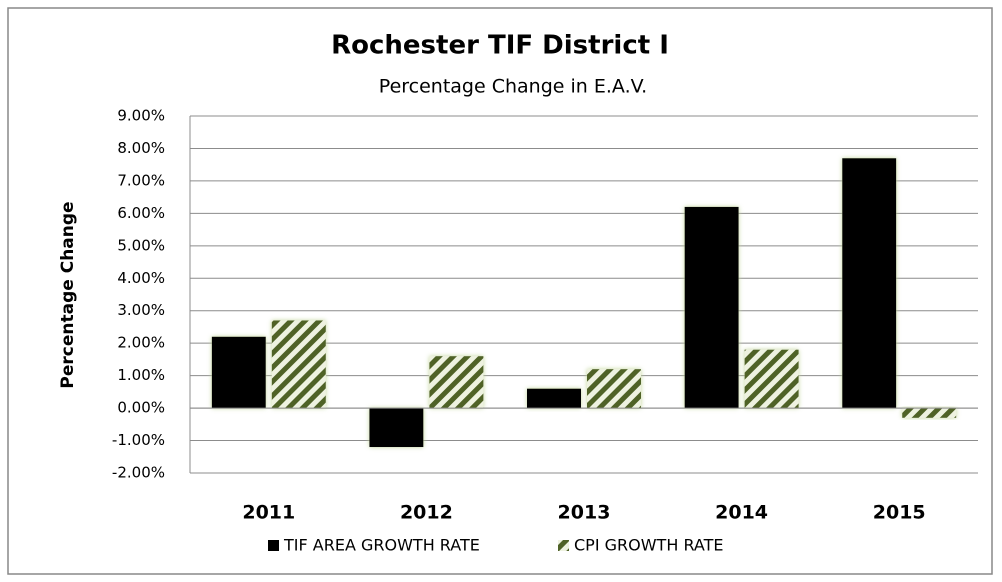 The image size is (1002, 582). I want to click on chart-subtitle: Percentage Change in E.A.V., so click(513, 87).